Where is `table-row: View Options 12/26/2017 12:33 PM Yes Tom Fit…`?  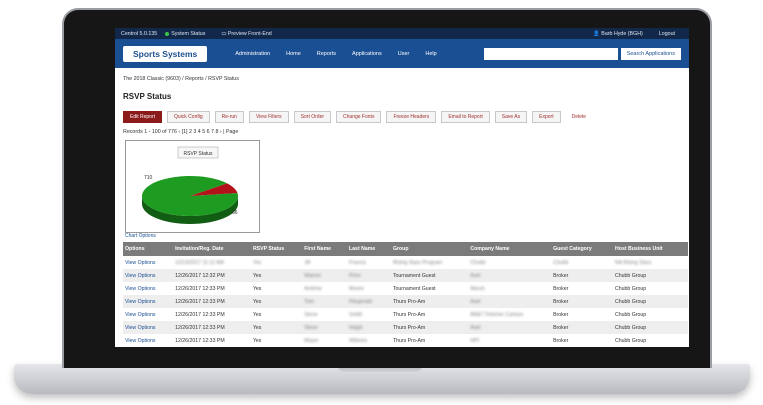 table-row: View Options 12/26/2017 12:33 PM Yes Tom Fit… is located at coordinates (405, 301).